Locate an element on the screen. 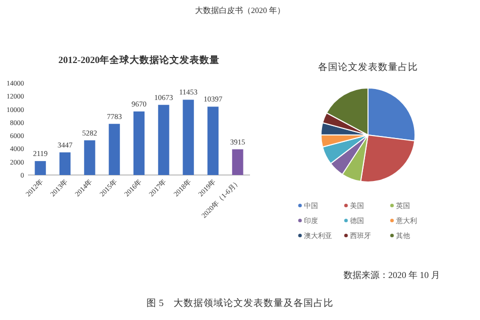 Image resolution: width=480 pixels, height=320 pixels. chart-title: 2012-2020年全球大数据论文发表数量 is located at coordinates (139, 60).